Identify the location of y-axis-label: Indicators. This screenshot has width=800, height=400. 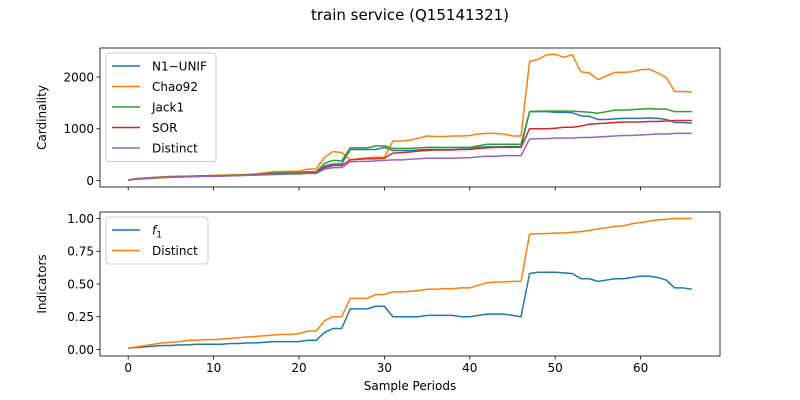
(42, 283).